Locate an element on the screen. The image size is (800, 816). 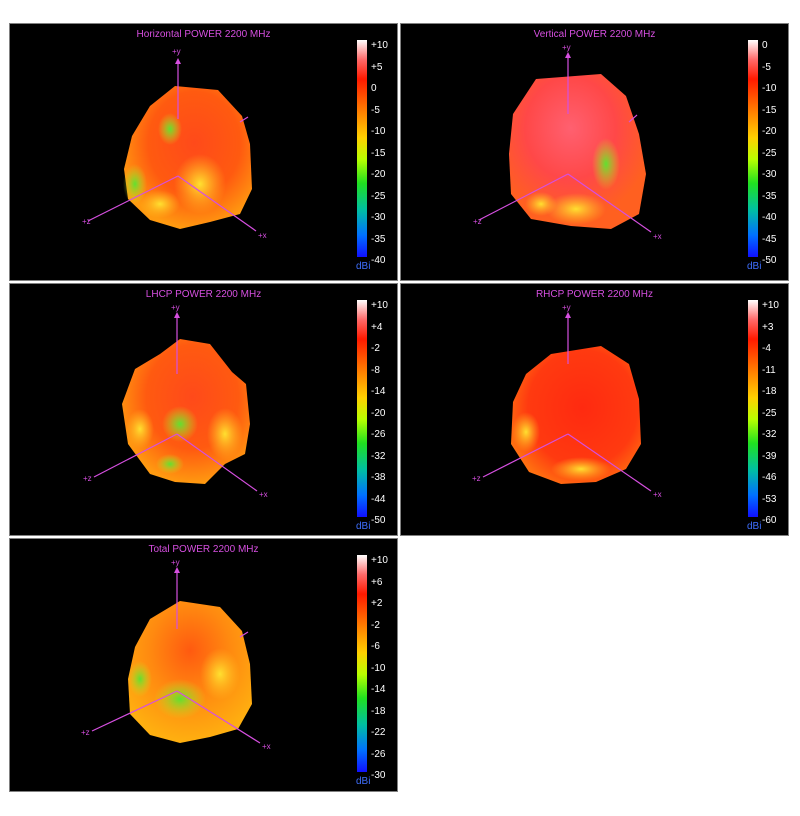
panel-title: Vertical POWER 2200 MHz is located at coordinates (594, 34).